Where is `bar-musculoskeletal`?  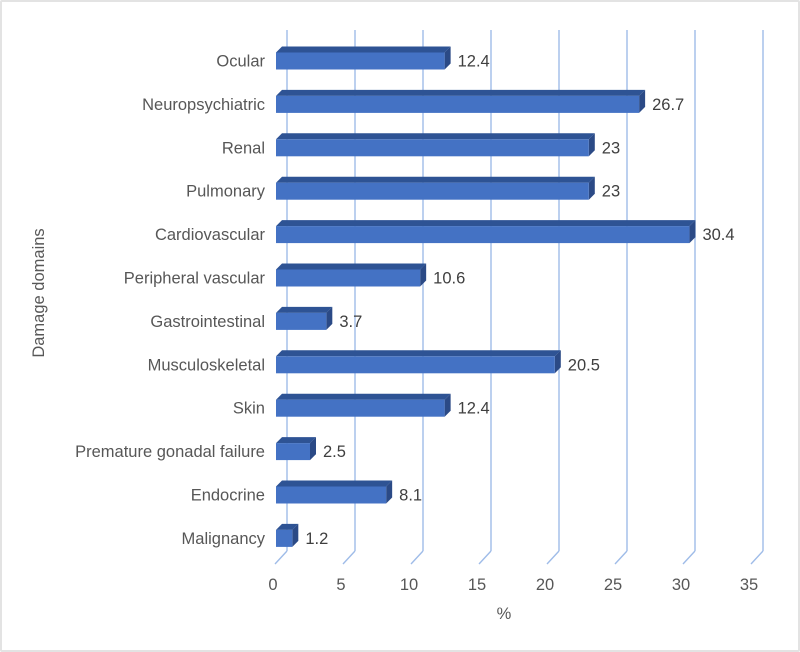
bar-musculoskeletal is located at coordinates (418, 362).